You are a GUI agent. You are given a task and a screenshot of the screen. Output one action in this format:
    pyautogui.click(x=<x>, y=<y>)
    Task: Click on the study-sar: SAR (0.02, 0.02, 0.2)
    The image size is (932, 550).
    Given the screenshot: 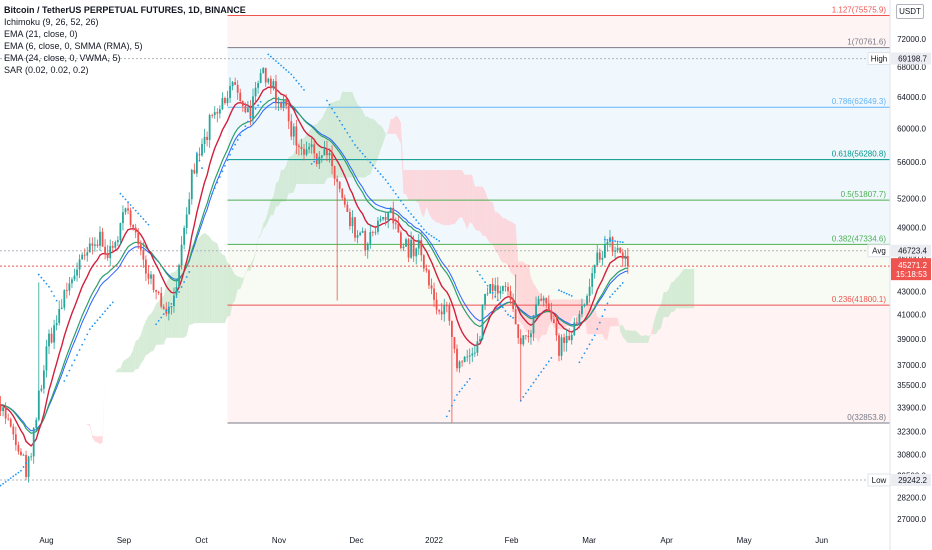 What is the action you would take?
    pyautogui.click(x=46, y=70)
    